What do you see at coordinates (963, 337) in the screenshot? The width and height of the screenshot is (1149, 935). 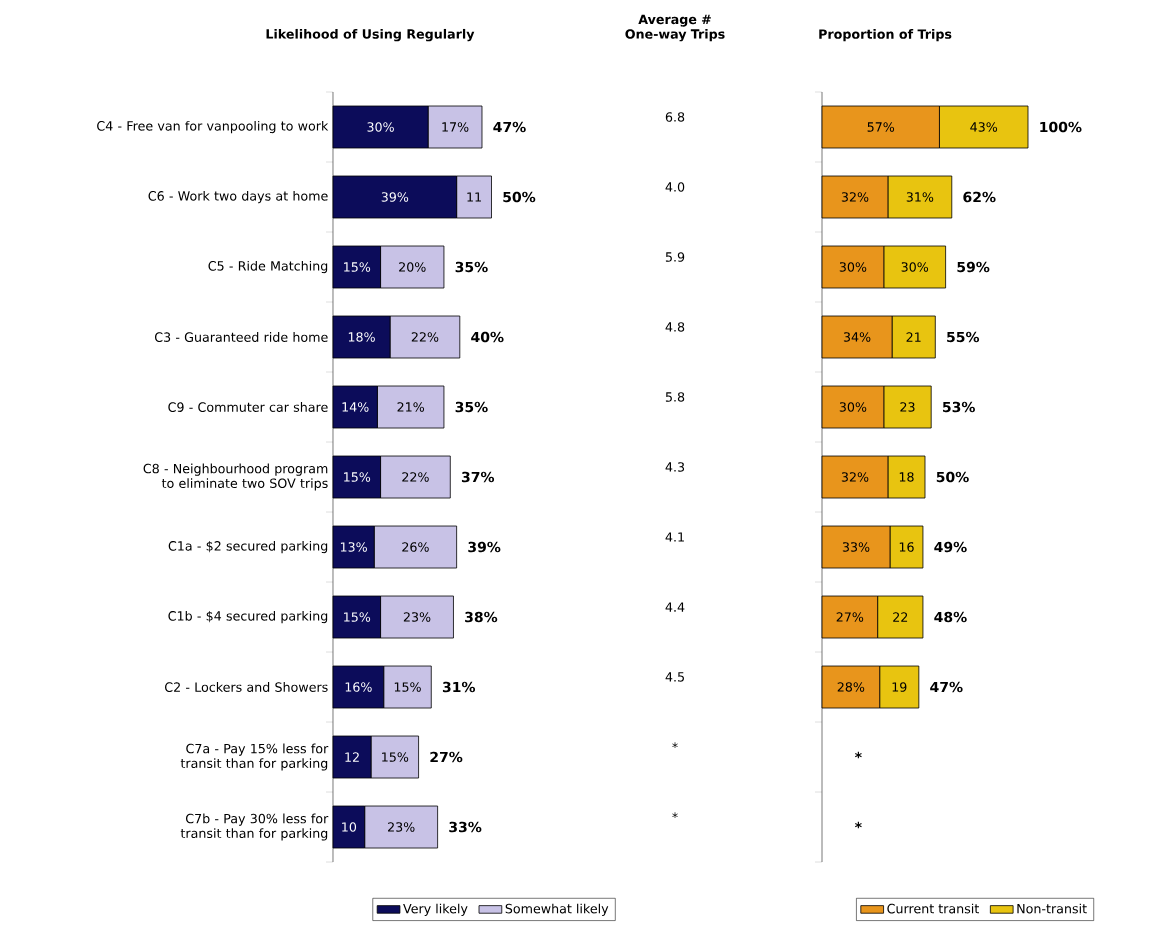 I see `total-label: 55%` at bounding box center [963, 337].